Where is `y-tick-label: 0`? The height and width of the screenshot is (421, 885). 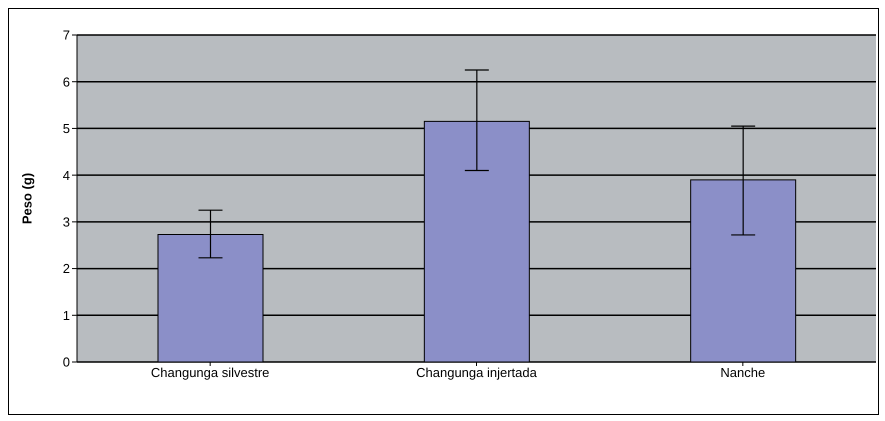
y-tick-label: 0 is located at coordinates (66, 362).